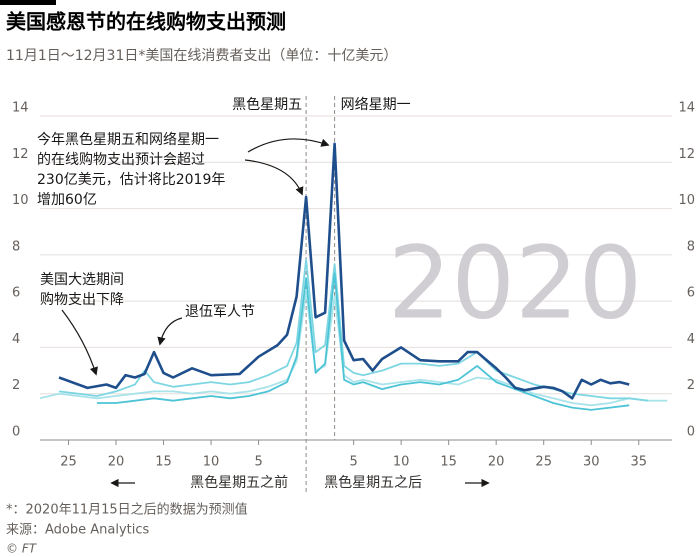  What do you see at coordinates (691, 385) in the screenshot?
I see `y-tick-label-right: 2` at bounding box center [691, 385].